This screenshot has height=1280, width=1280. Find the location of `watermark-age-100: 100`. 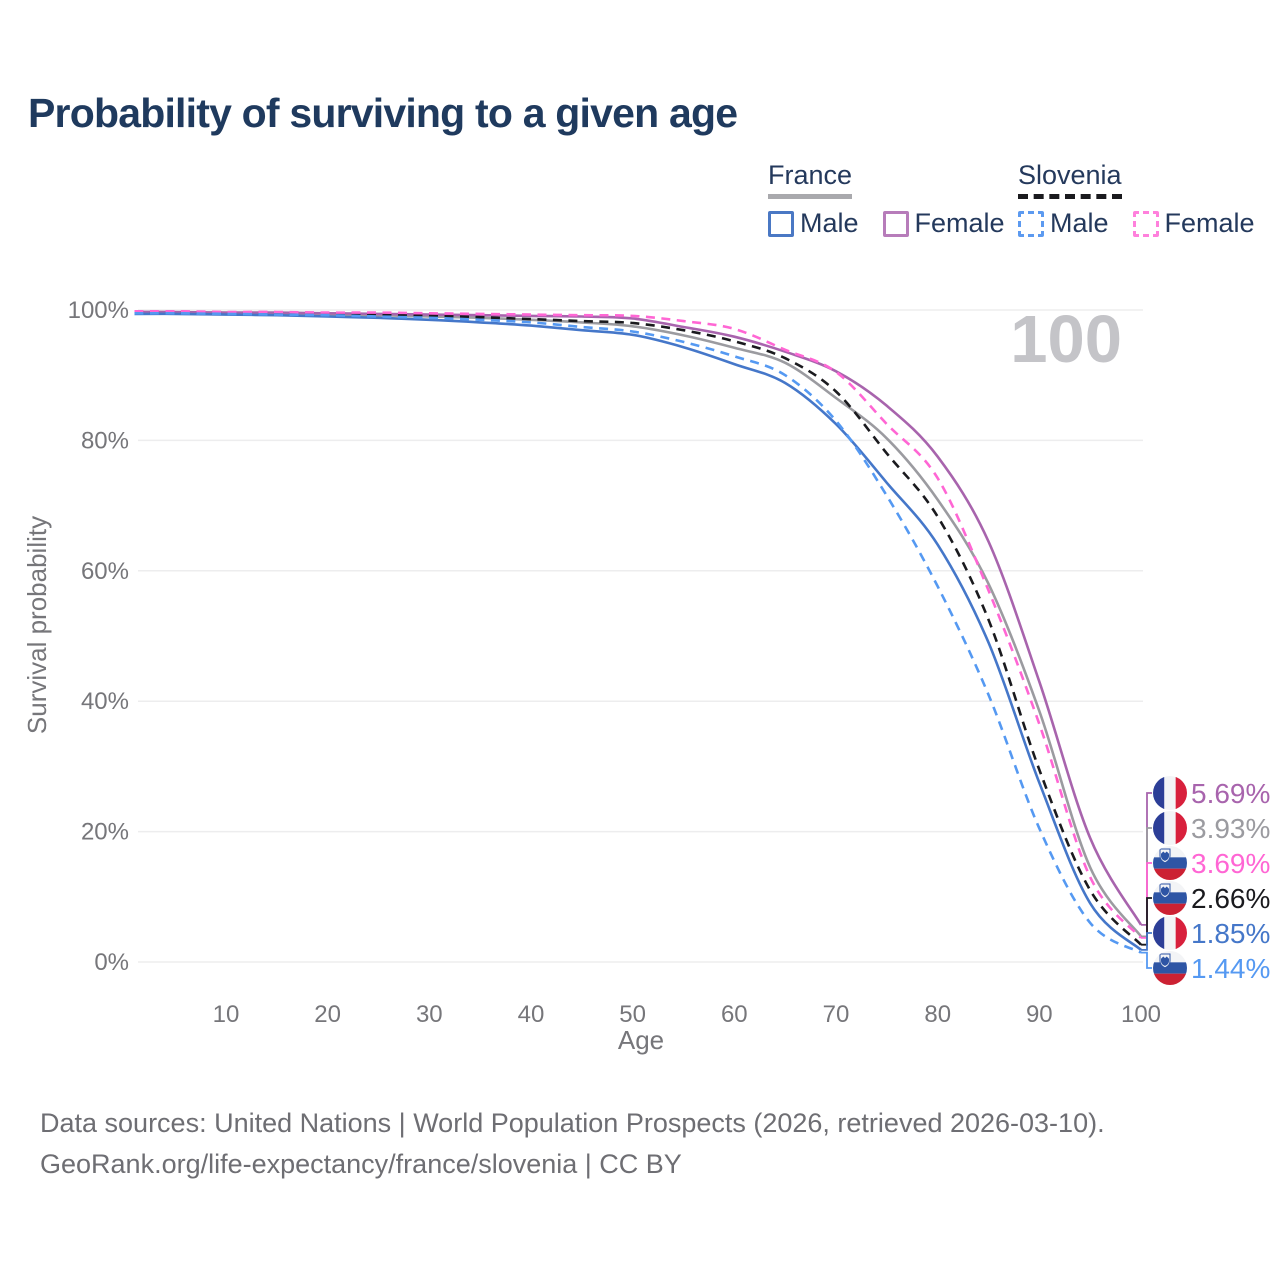

watermark-age-100: 100 is located at coordinates (1066, 339).